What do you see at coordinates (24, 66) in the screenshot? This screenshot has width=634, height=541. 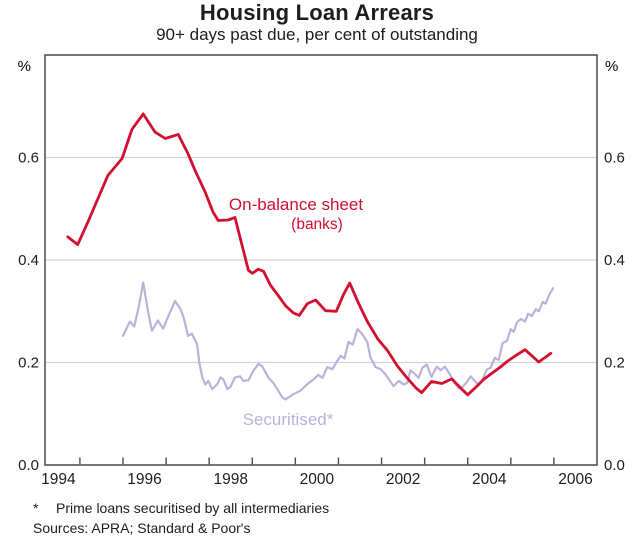 I see `y-unit-left: %` at bounding box center [24, 66].